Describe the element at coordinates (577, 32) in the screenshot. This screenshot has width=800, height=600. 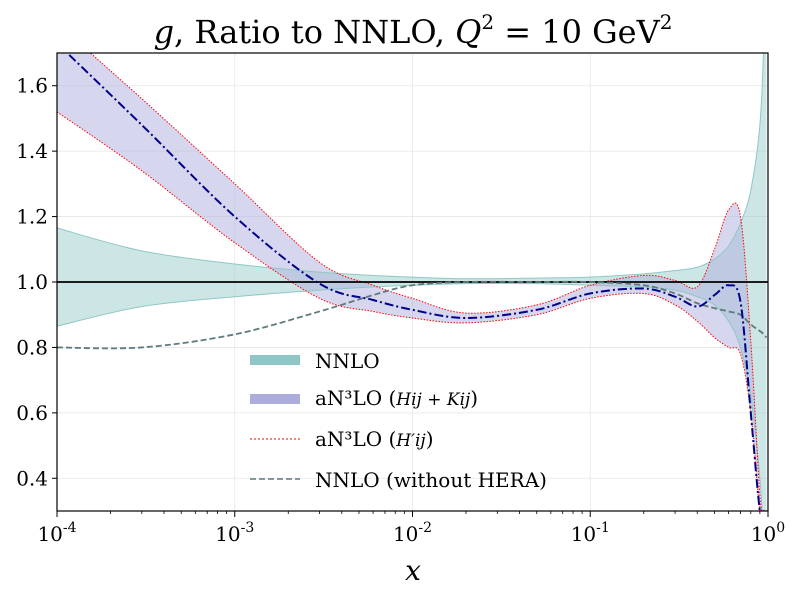
I see `title-eq: = 10 GeV` at that location.